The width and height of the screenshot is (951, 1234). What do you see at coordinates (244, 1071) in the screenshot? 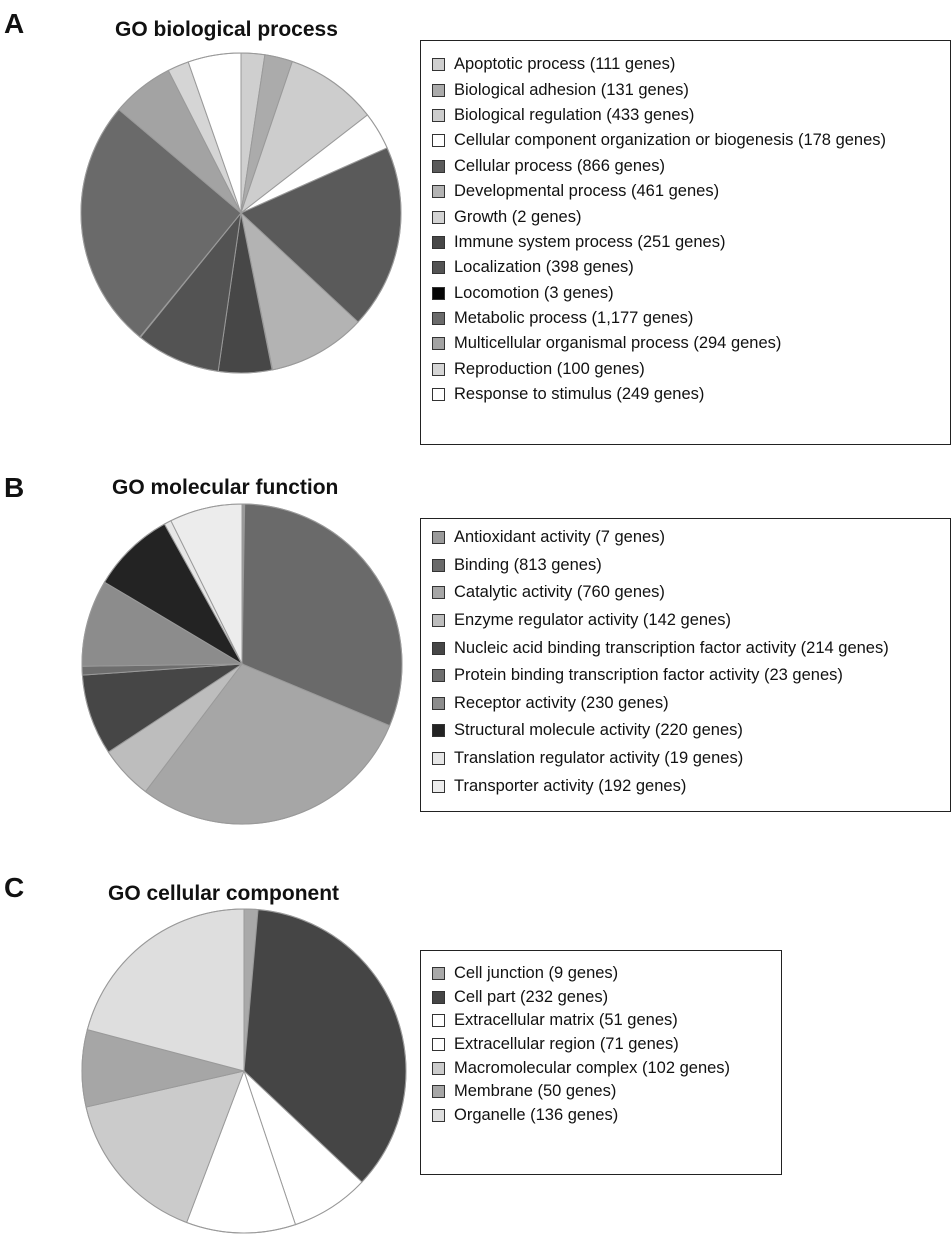
I see `pie-chart-c` at bounding box center [244, 1071].